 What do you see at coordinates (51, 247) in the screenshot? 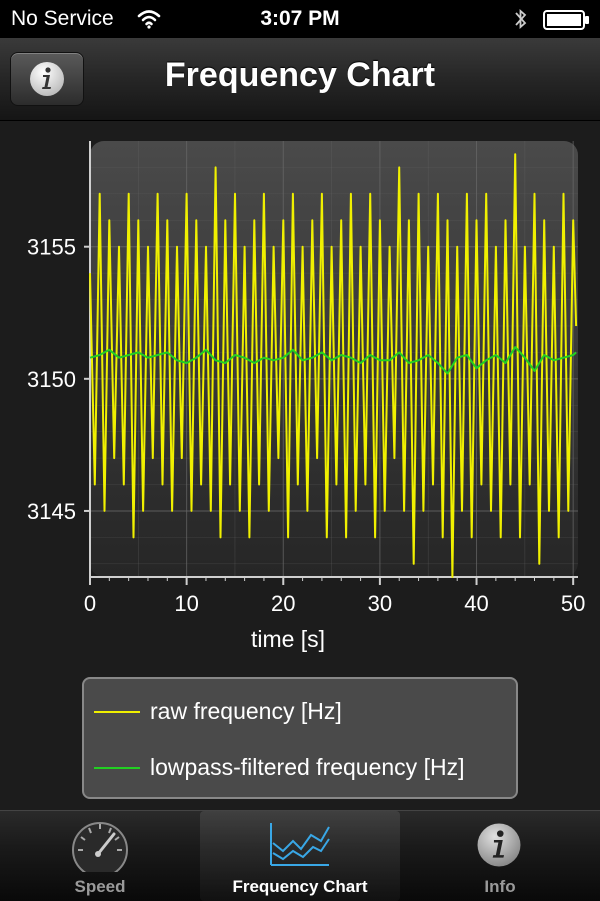
I see `y-tick-label: 3155` at bounding box center [51, 247].